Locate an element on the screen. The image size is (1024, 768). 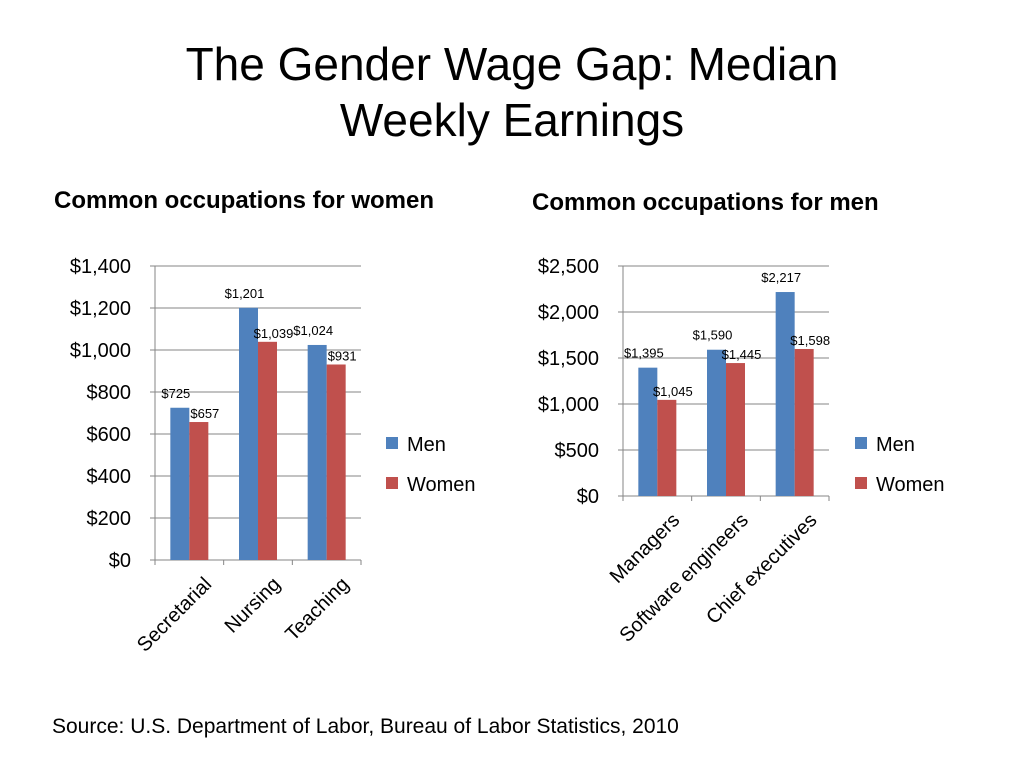
chart1-y-tick-label: $400 is located at coordinates (109, 477).